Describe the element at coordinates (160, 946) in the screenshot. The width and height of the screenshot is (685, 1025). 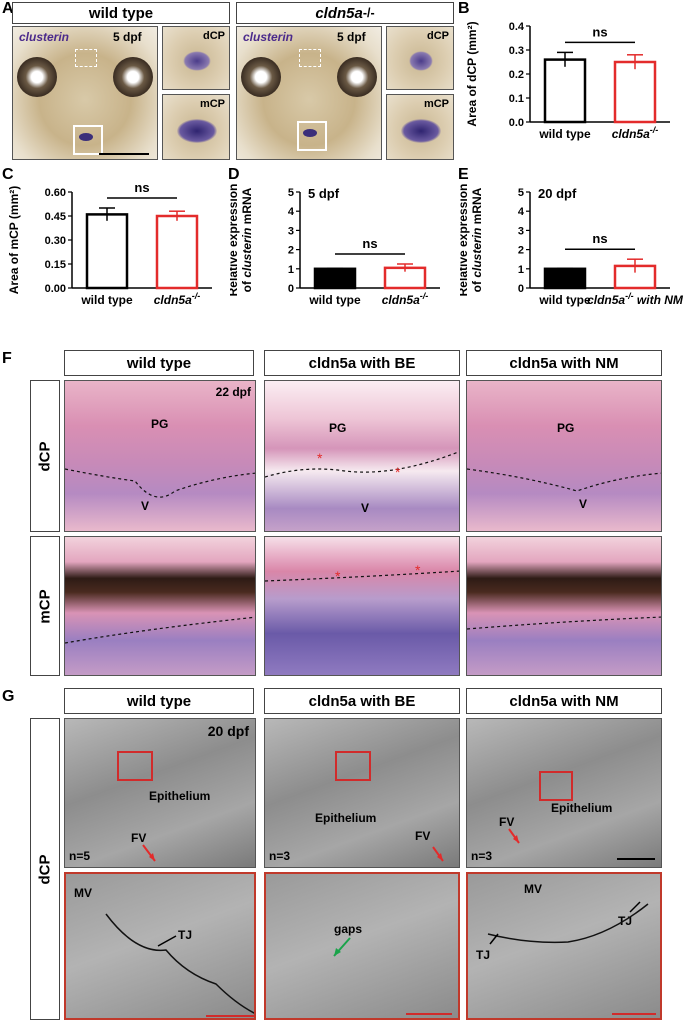
I see `panel-g-bottom-wt: MV TJ` at that location.